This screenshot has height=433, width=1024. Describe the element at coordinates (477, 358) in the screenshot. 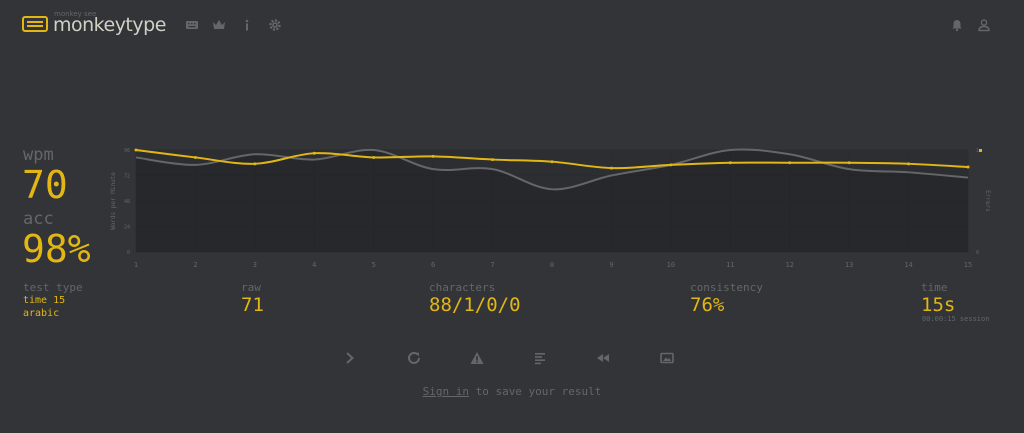

I see `warning-icon` at that location.